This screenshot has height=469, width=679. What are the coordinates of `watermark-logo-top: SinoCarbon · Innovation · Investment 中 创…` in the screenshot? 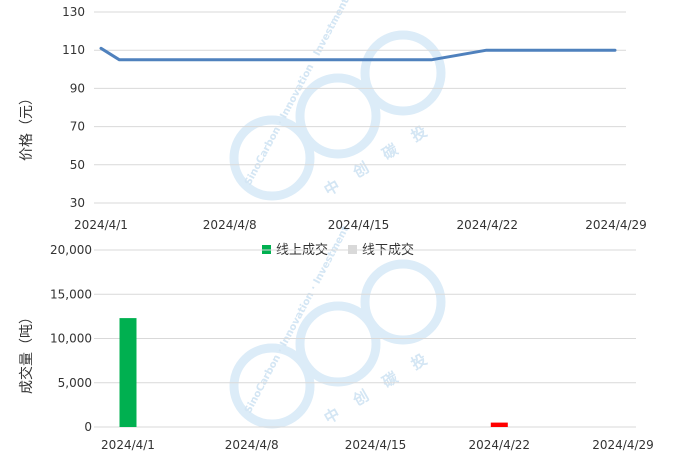 It's located at (337, 100).